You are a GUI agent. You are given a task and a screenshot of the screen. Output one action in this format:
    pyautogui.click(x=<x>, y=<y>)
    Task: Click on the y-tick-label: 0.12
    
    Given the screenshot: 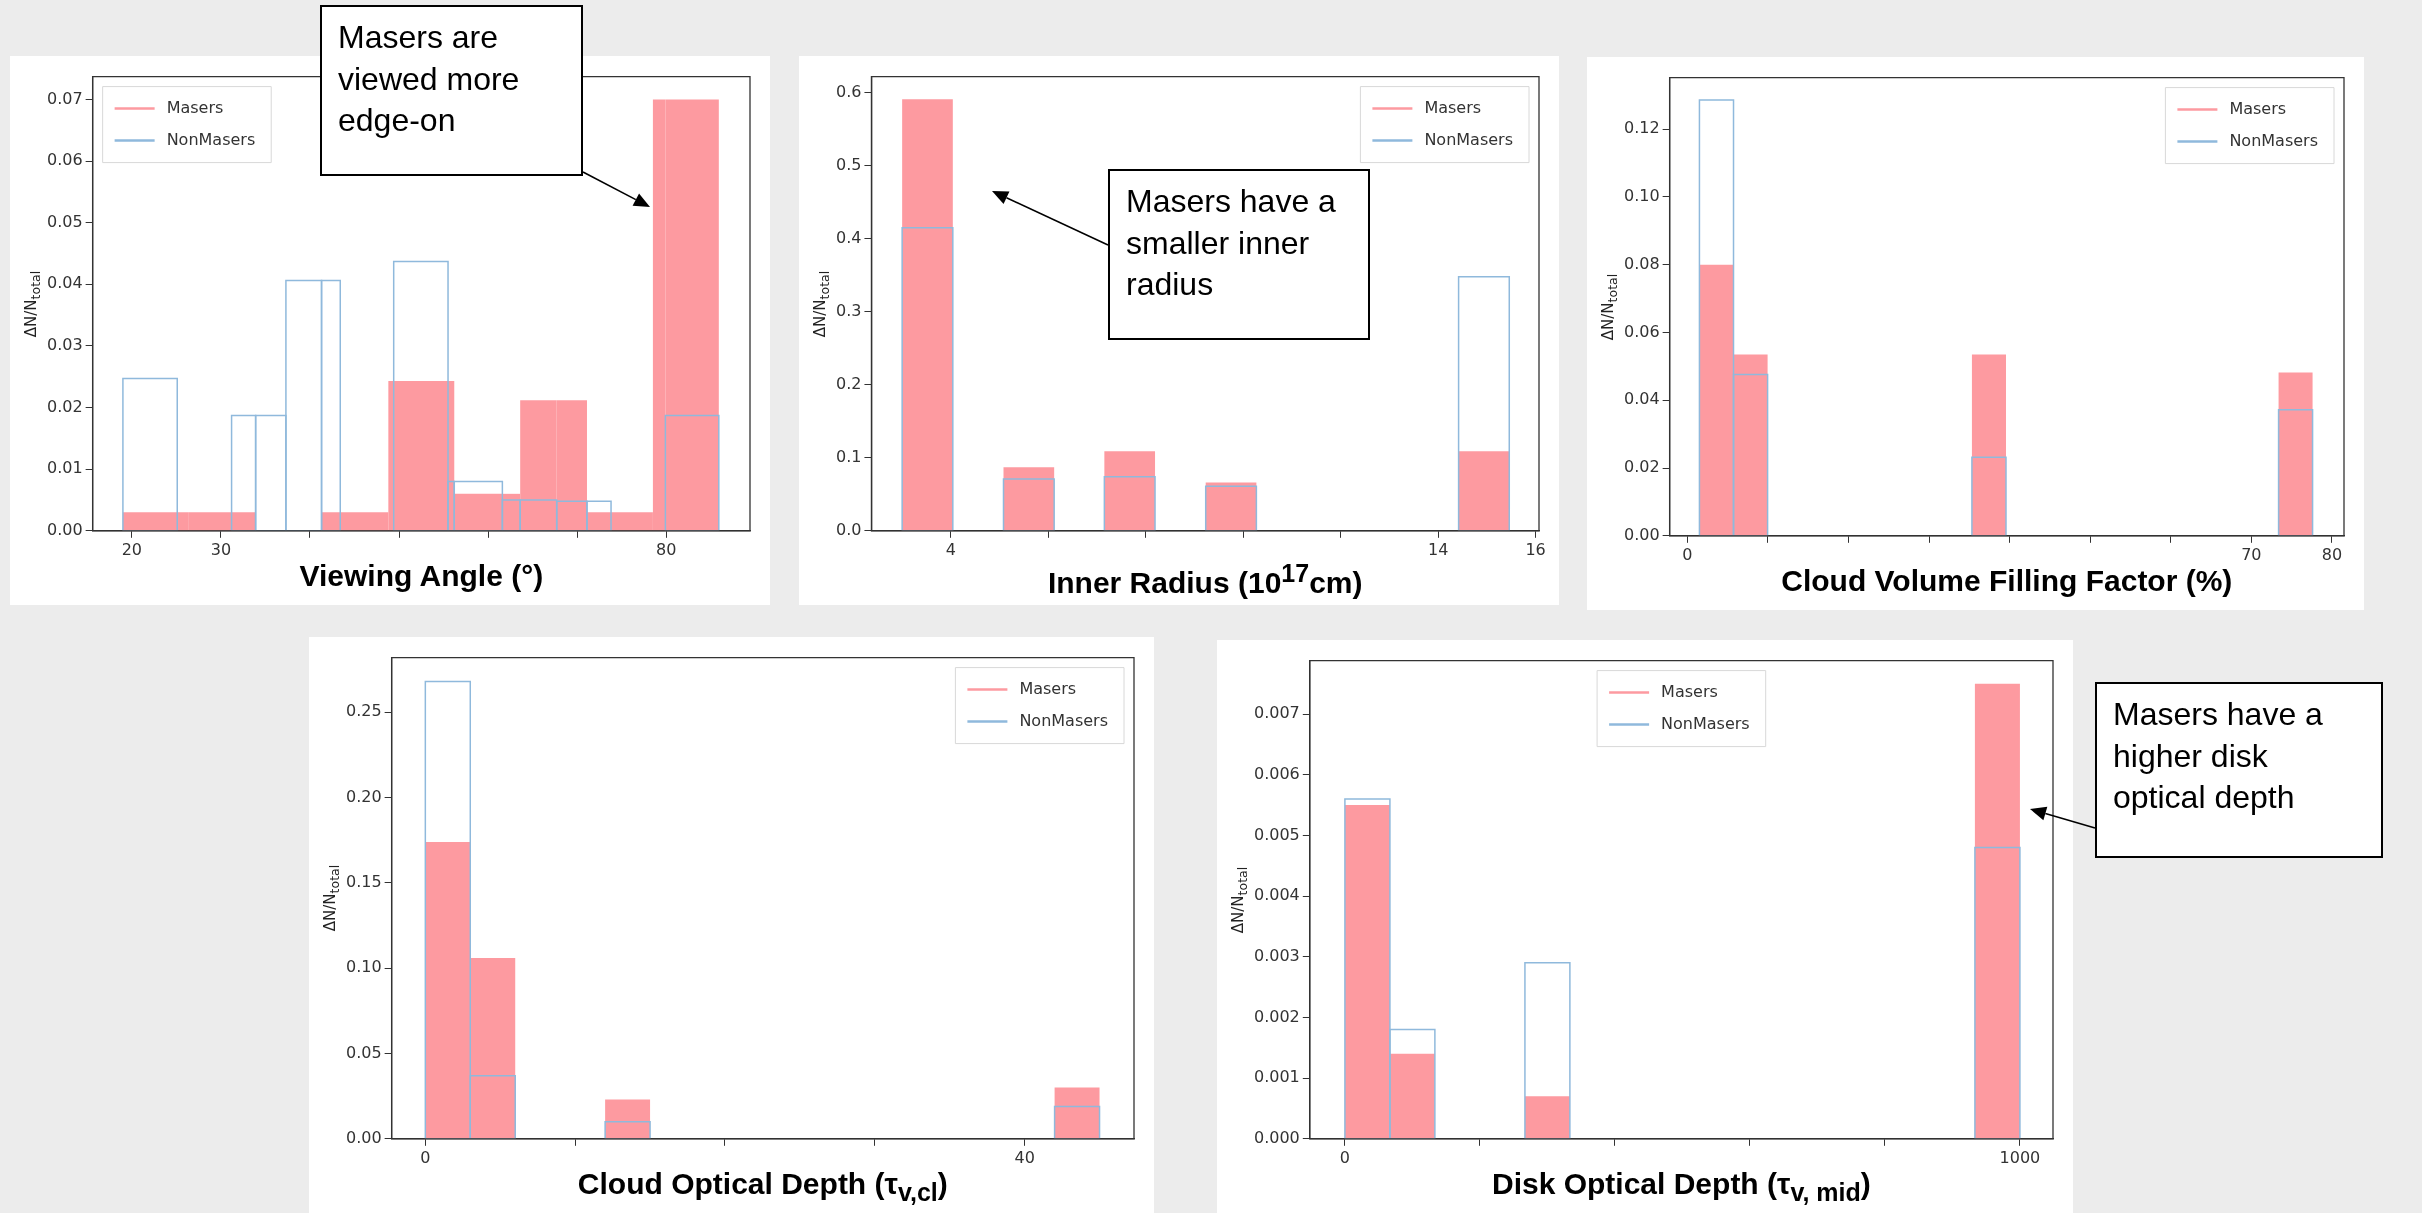 What is the action you would take?
    pyautogui.click(x=1642, y=128)
    